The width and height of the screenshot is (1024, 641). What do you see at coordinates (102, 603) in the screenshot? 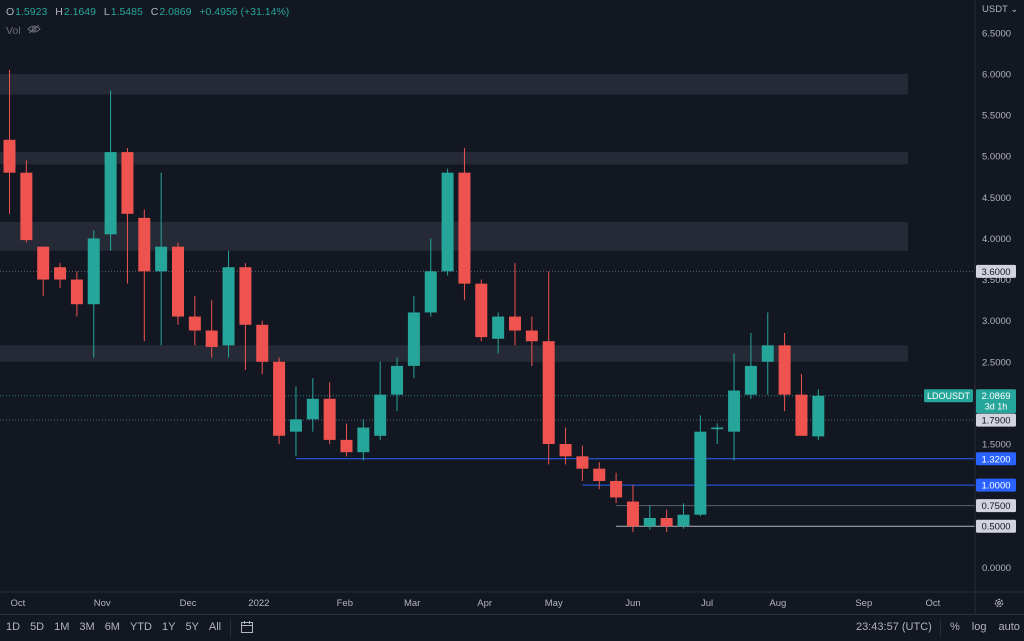
I see `x-tick-label: Nov` at bounding box center [102, 603].